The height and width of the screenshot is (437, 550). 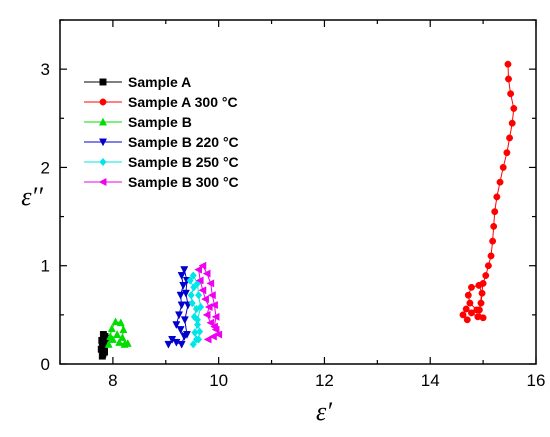 I want to click on legend-item: Sample B 220 °C, so click(x=161, y=142).